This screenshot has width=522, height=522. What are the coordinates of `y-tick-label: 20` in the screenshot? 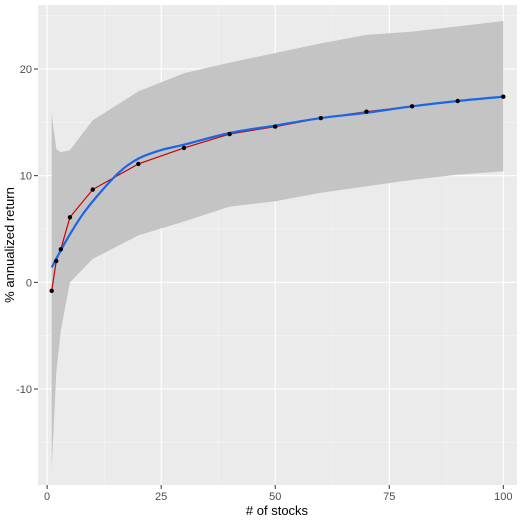 It's located at (26, 70).